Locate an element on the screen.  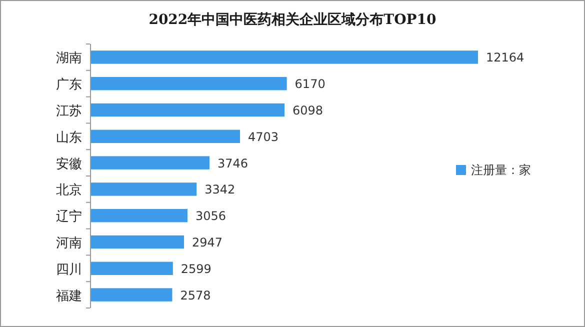
data-label: 12164 is located at coordinates (505, 57).